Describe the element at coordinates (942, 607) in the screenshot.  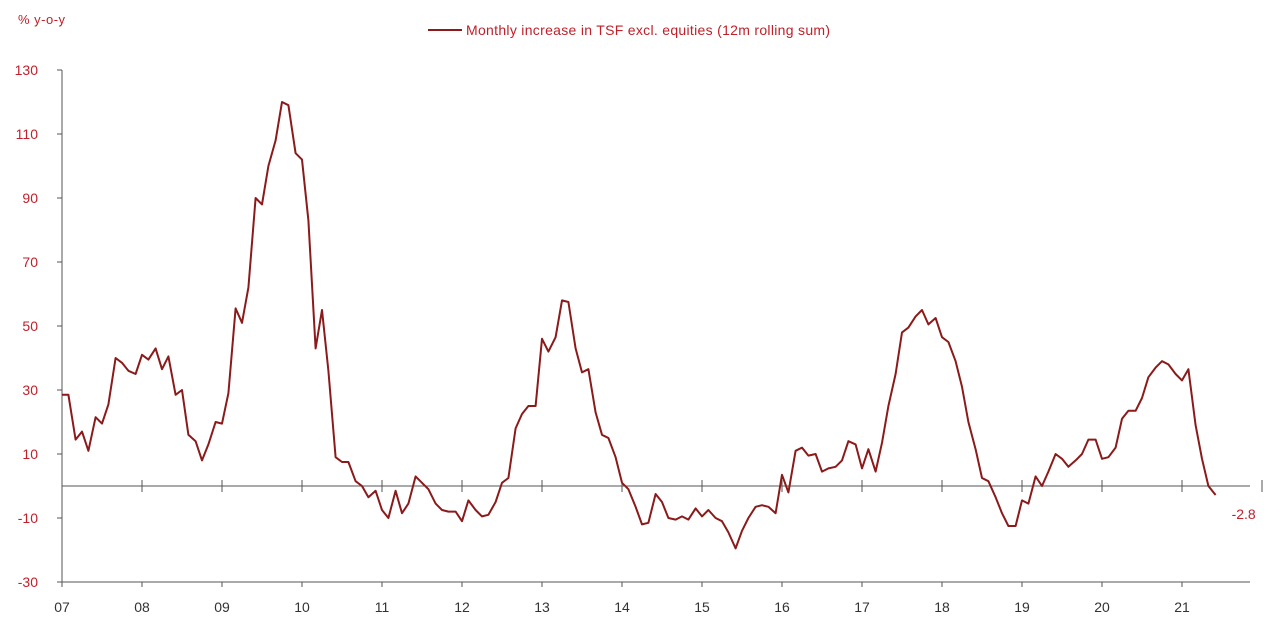
I see `x-tick-label: 18` at that location.